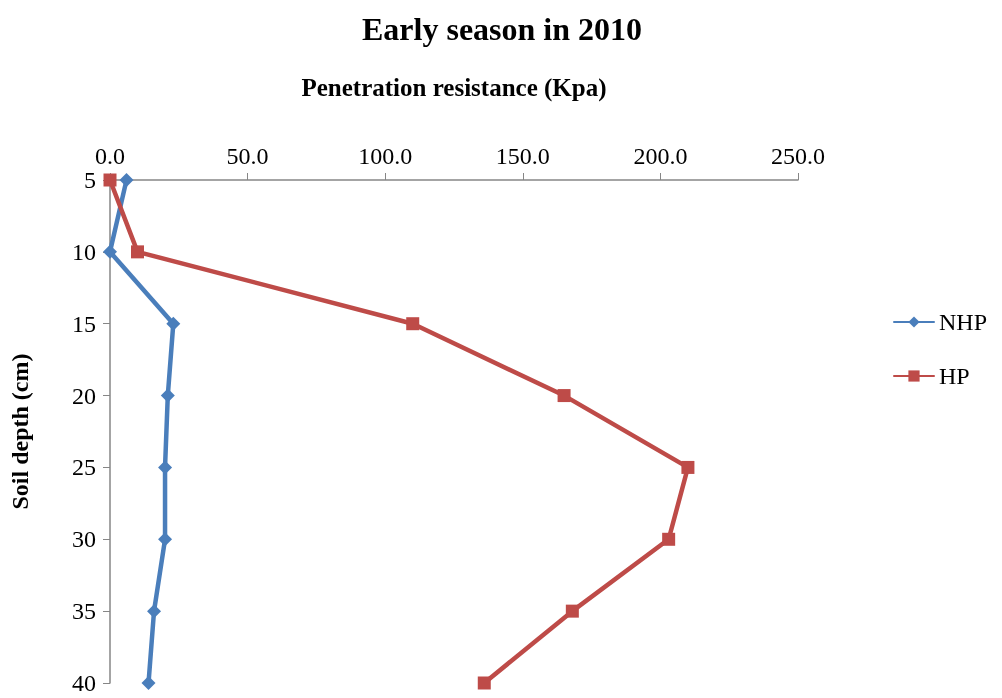 The height and width of the screenshot is (698, 1002). I want to click on y-tick-label: 35, so click(84, 611).